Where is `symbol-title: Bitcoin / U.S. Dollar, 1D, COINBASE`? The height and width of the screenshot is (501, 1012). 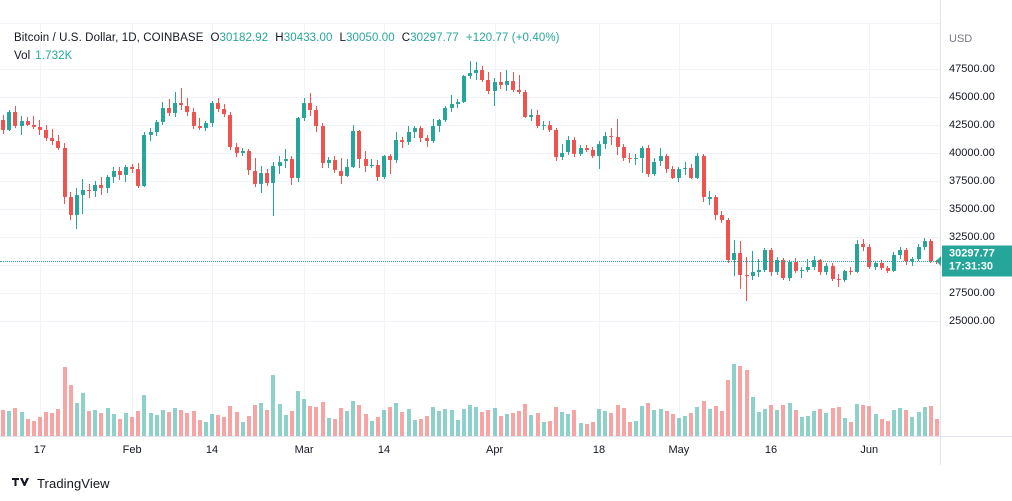 symbol-title: Bitcoin / U.S. Dollar, 1D, COINBASE is located at coordinates (109, 38).